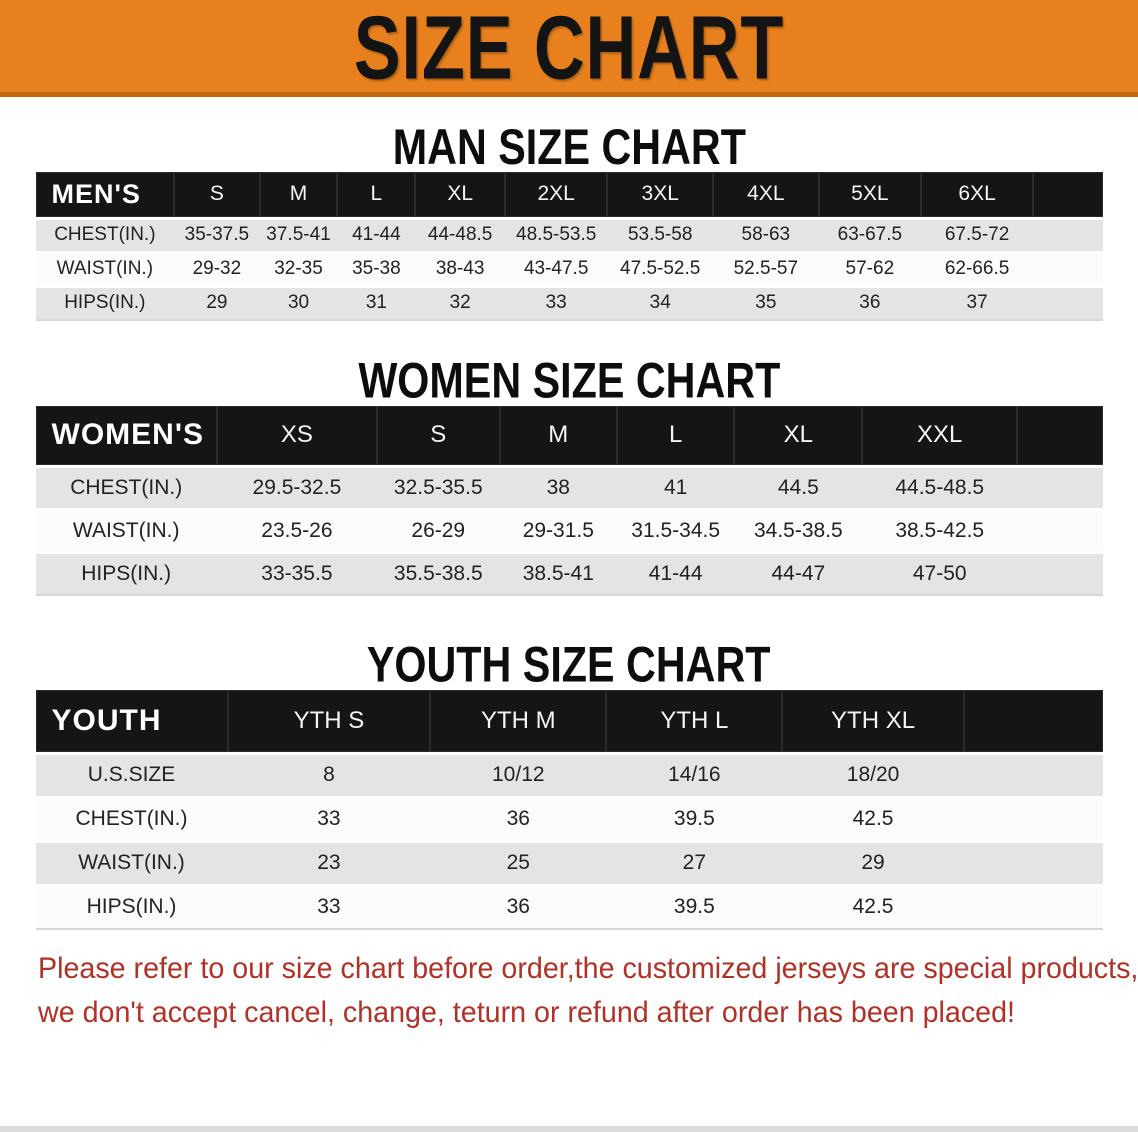  Describe the element at coordinates (376, 236) in the screenshot. I see `size-value-cell: 41-44` at that location.